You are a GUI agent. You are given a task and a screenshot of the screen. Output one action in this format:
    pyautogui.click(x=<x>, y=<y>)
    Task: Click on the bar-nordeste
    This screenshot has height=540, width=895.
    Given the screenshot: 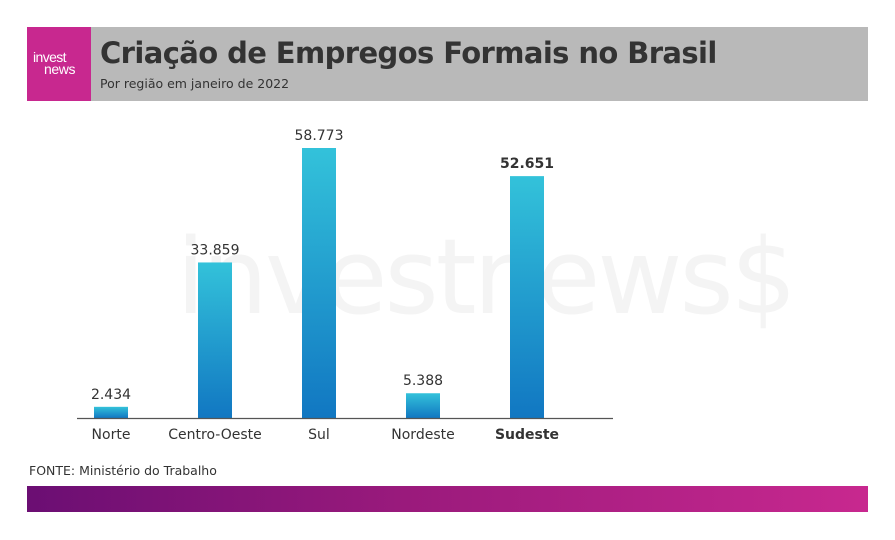 What is the action you would take?
    pyautogui.click(x=423, y=405)
    